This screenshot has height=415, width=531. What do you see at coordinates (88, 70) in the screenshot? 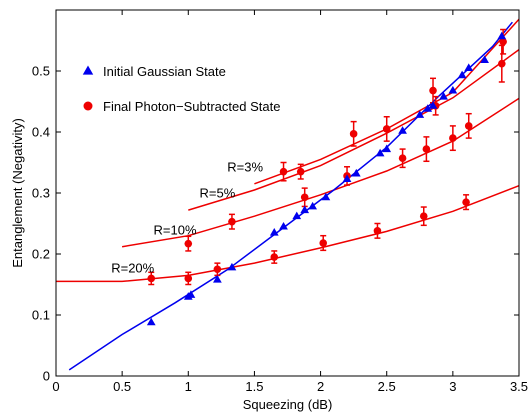
I see `legend-triangle-icon` at bounding box center [88, 70].